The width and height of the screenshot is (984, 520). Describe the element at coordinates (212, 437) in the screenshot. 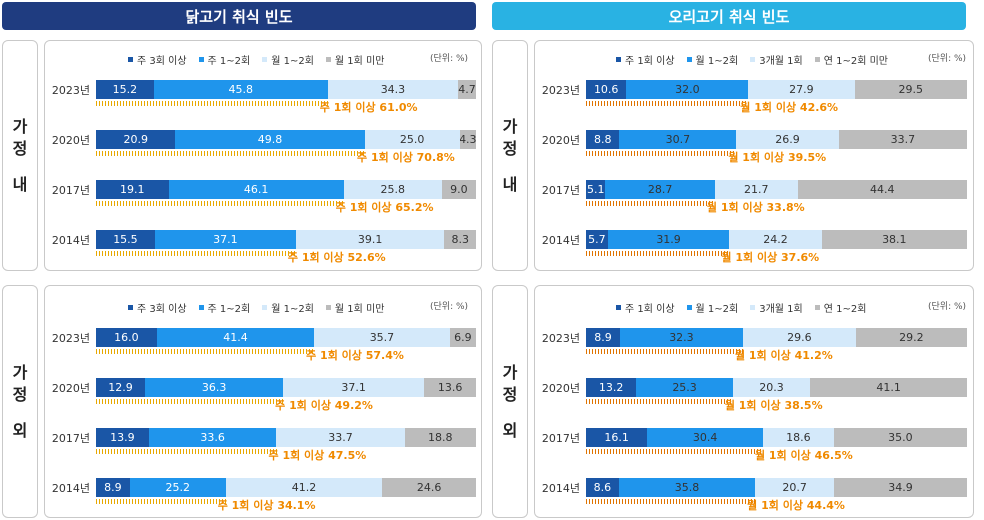

I see `bar-segment: 33.6` at that location.